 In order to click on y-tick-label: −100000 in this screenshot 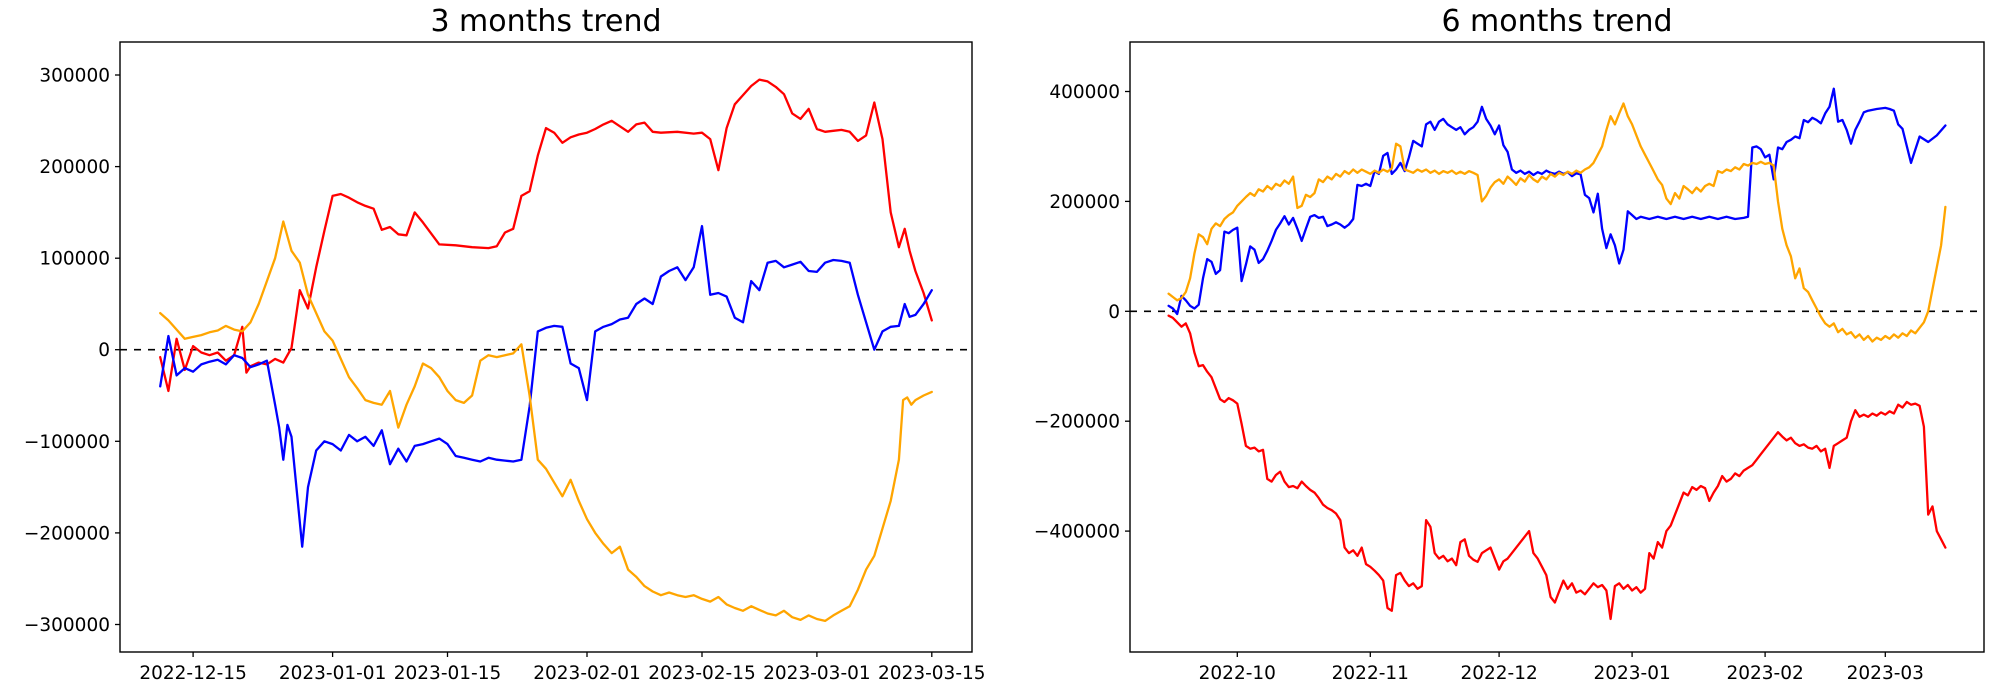, I will do `click(67, 442)`.